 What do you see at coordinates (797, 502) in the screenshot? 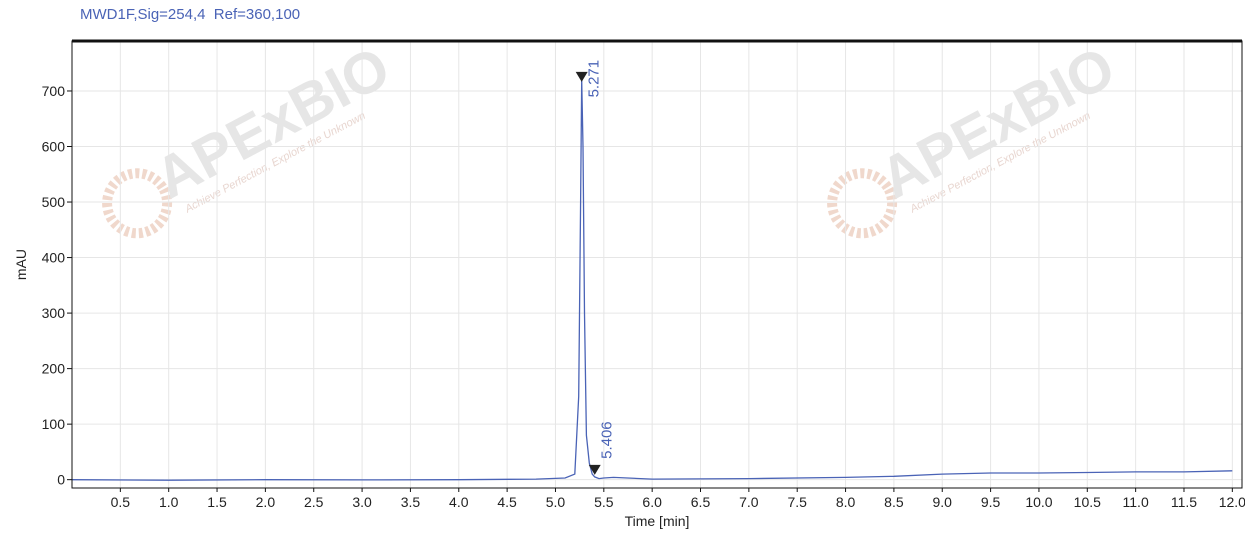
I see `x-tick-label: 7.5` at bounding box center [797, 502].